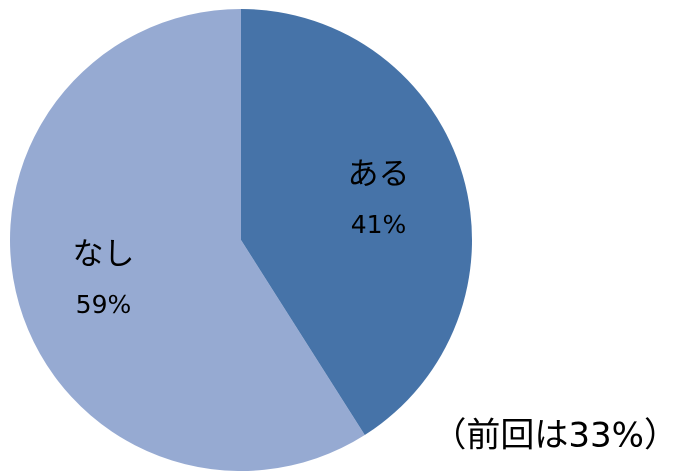  What do you see at coordinates (379, 175) in the screenshot?
I see `slice-label: ある` at bounding box center [379, 175].